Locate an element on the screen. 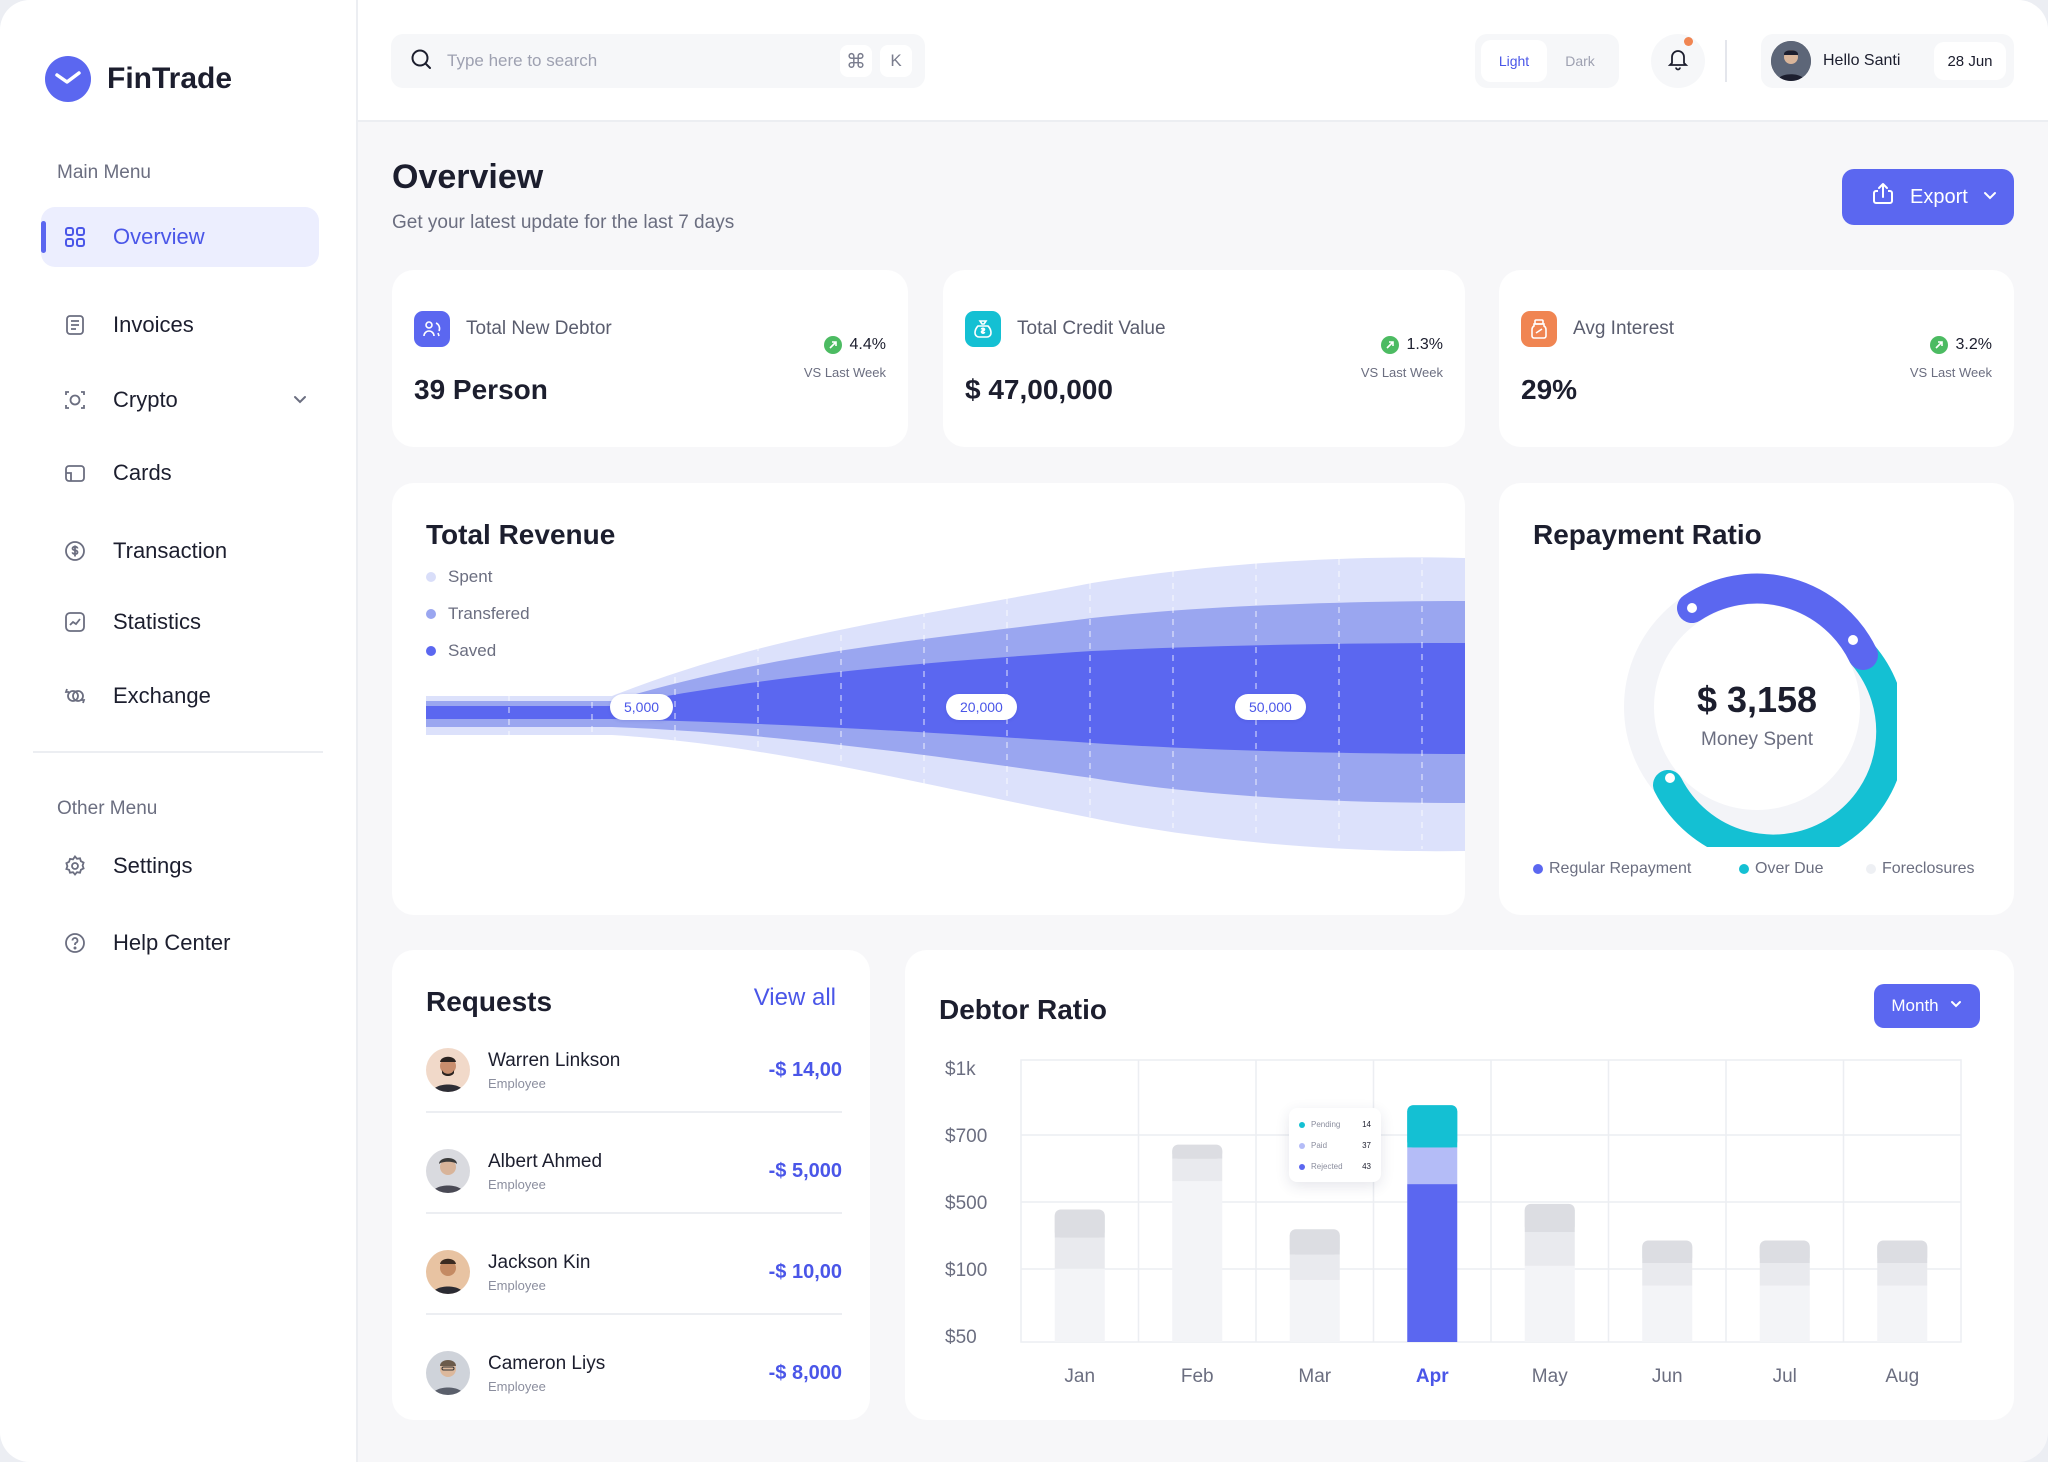  other-menu-heading: Other Menu is located at coordinates (107, 808).